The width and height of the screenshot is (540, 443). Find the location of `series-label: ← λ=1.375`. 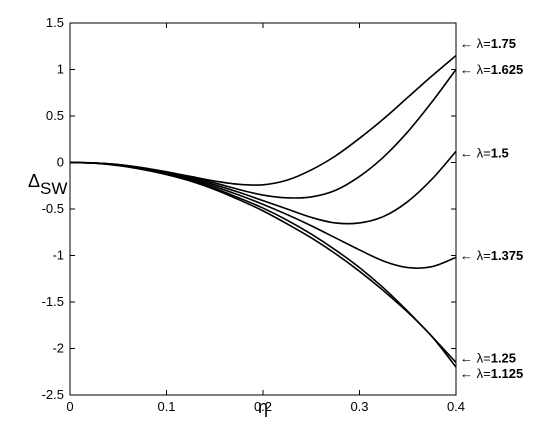

series-label: ← λ=1.375 is located at coordinates (491, 255).